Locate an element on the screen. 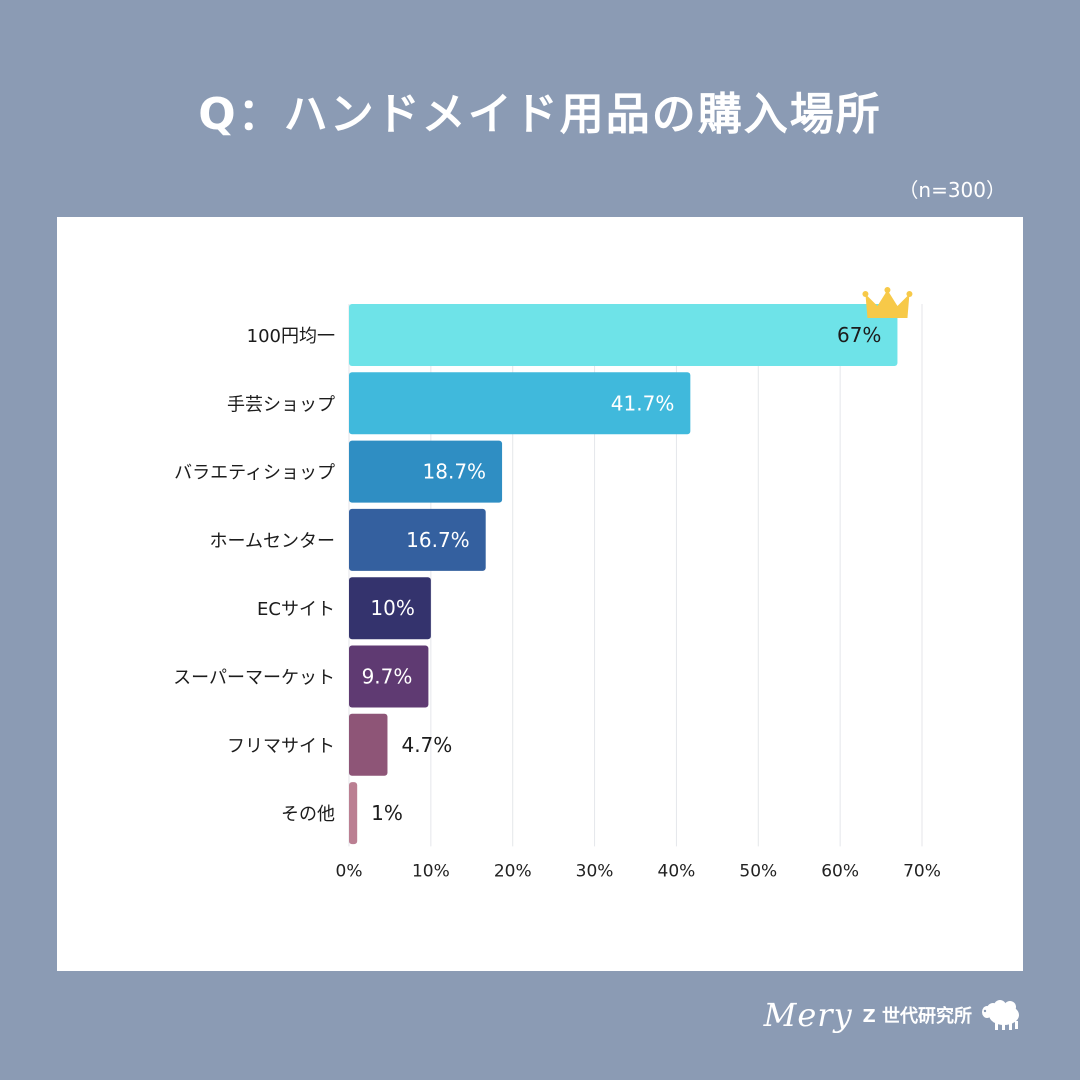  brand-logo-script: Mery is located at coordinates (808, 1015).